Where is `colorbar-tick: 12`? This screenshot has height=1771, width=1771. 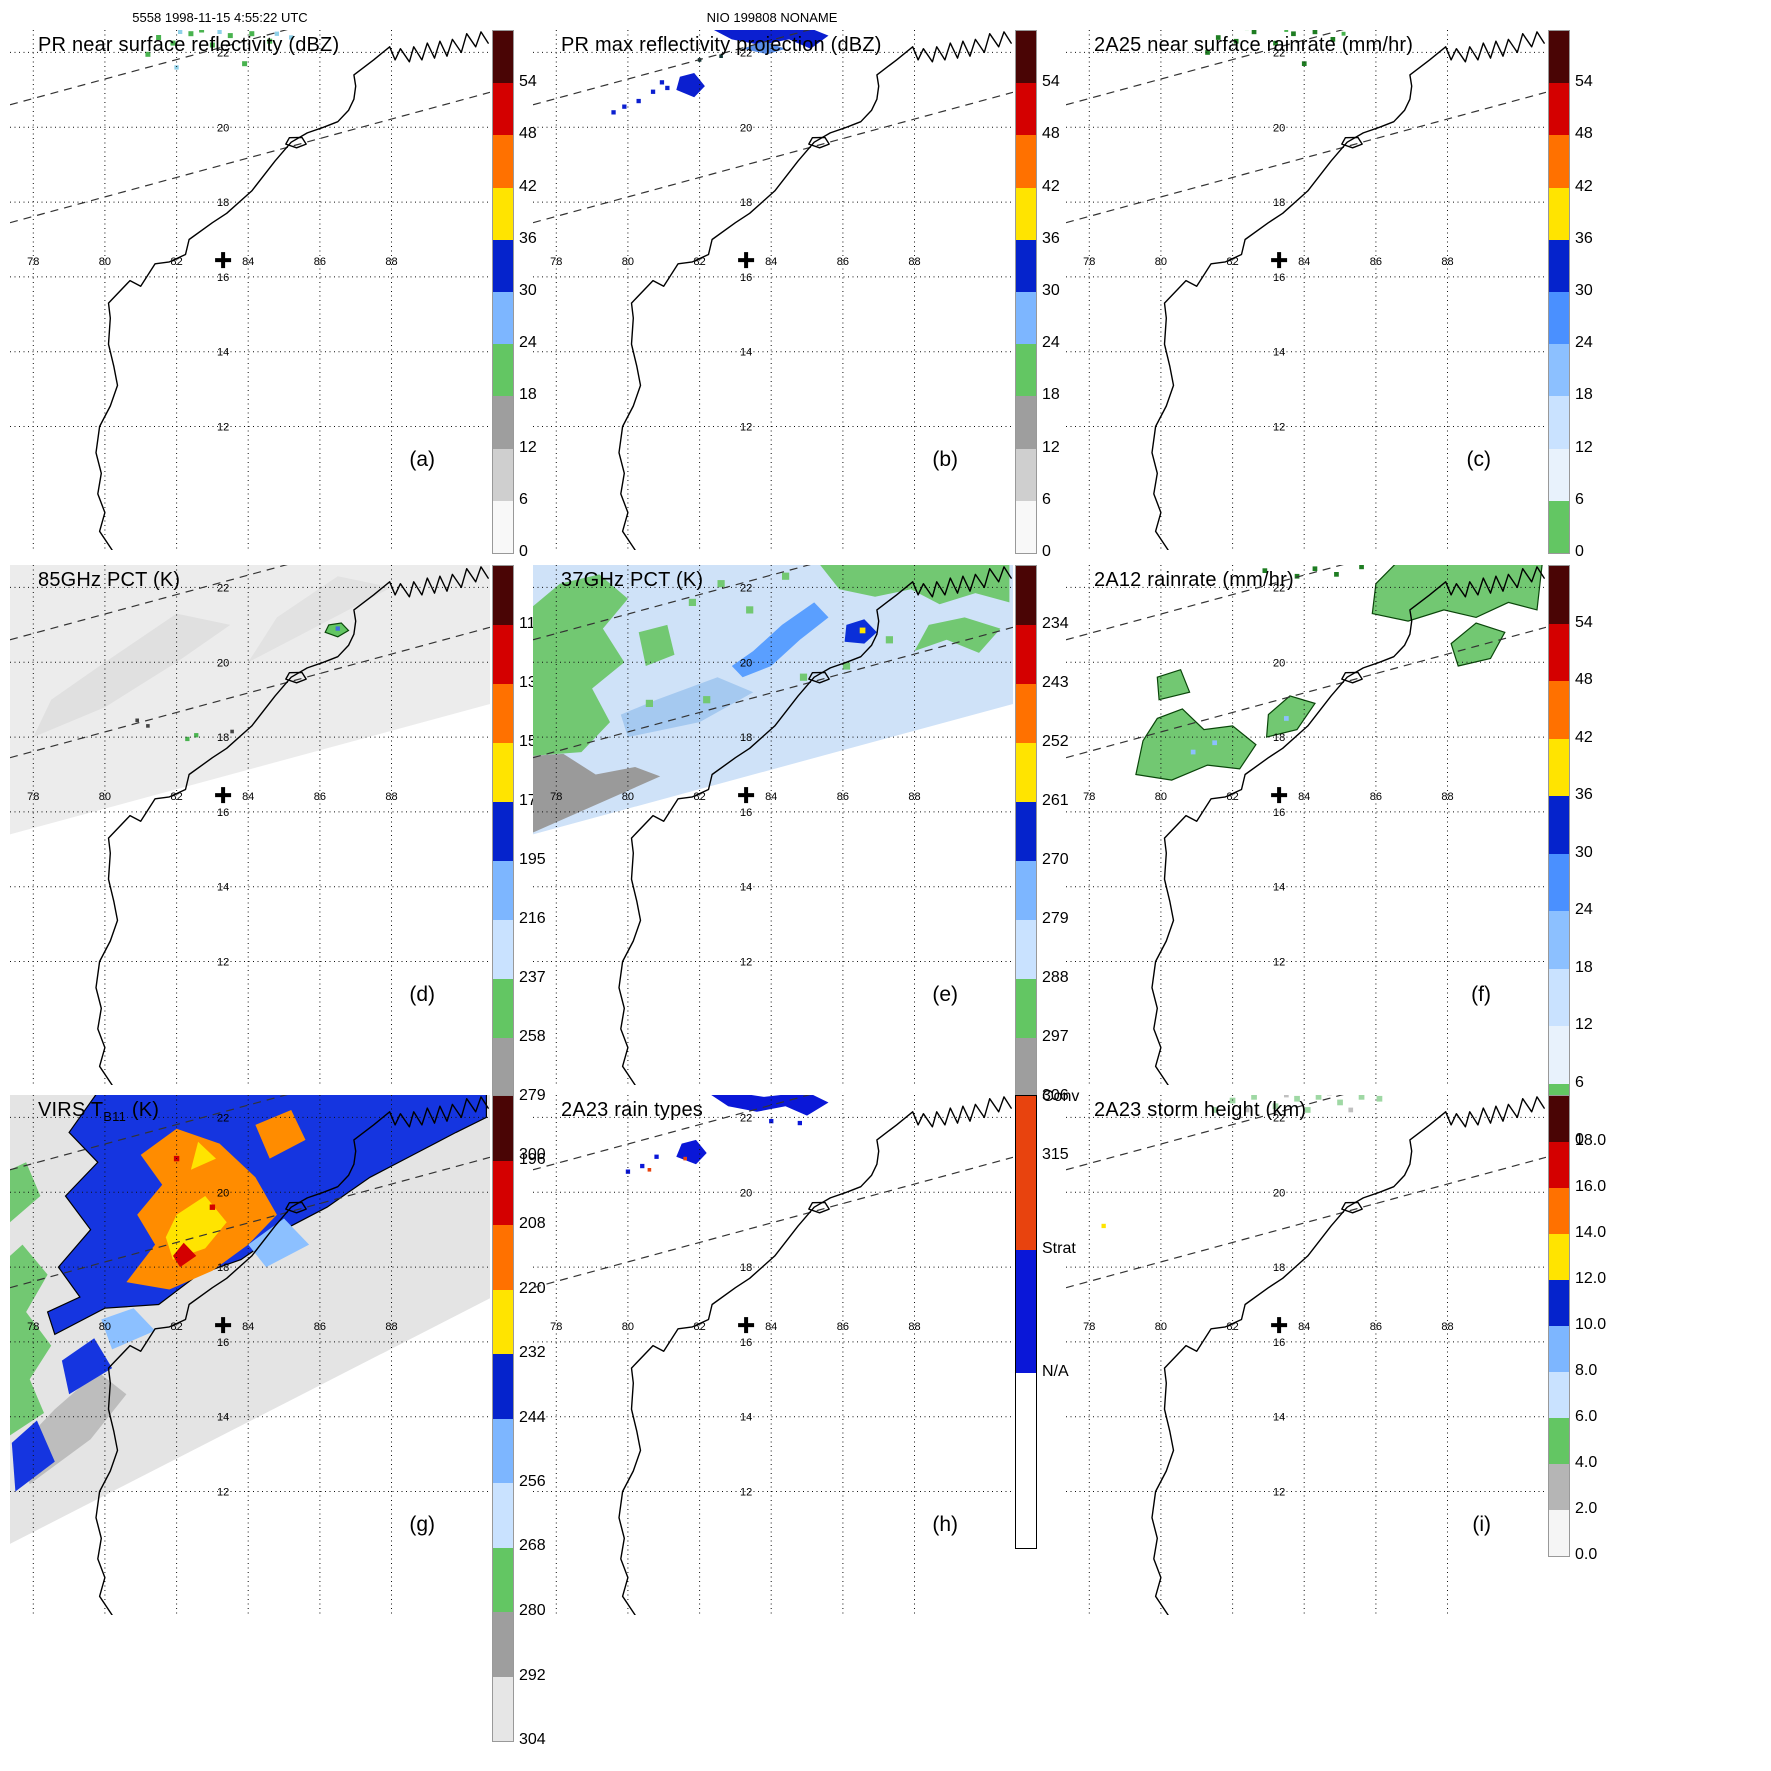 colorbar-tick: 12 is located at coordinates (1584, 447).